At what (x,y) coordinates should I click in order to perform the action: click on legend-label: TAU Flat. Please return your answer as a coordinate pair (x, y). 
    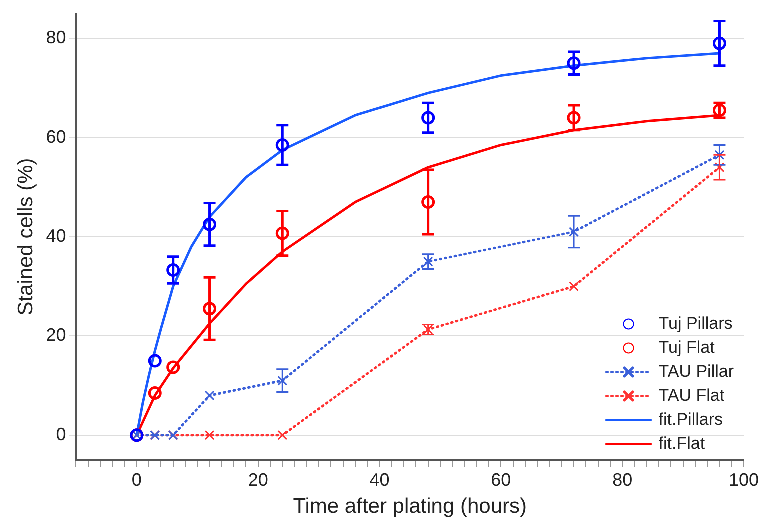
    Looking at the image, I should click on (691, 395).